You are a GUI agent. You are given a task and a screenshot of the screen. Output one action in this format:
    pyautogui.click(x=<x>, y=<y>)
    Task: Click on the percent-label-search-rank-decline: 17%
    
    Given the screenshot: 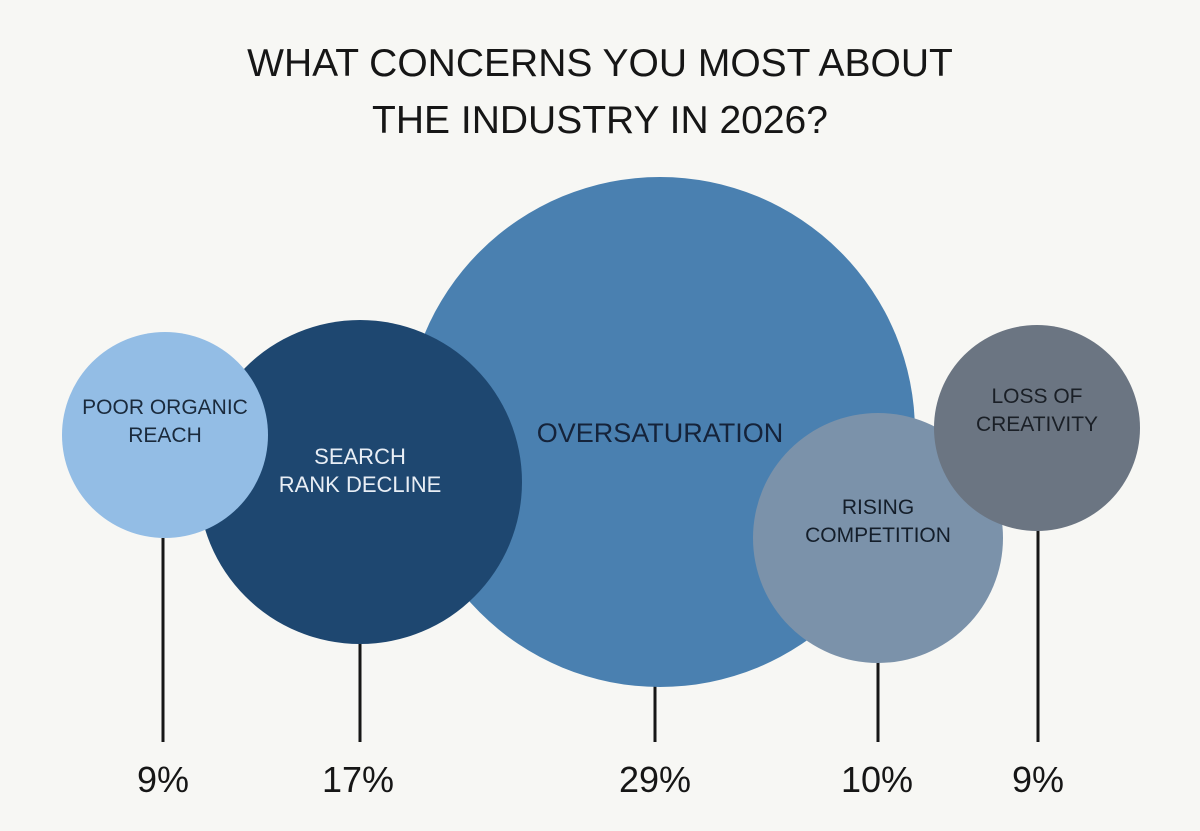 What is the action you would take?
    pyautogui.click(x=358, y=779)
    